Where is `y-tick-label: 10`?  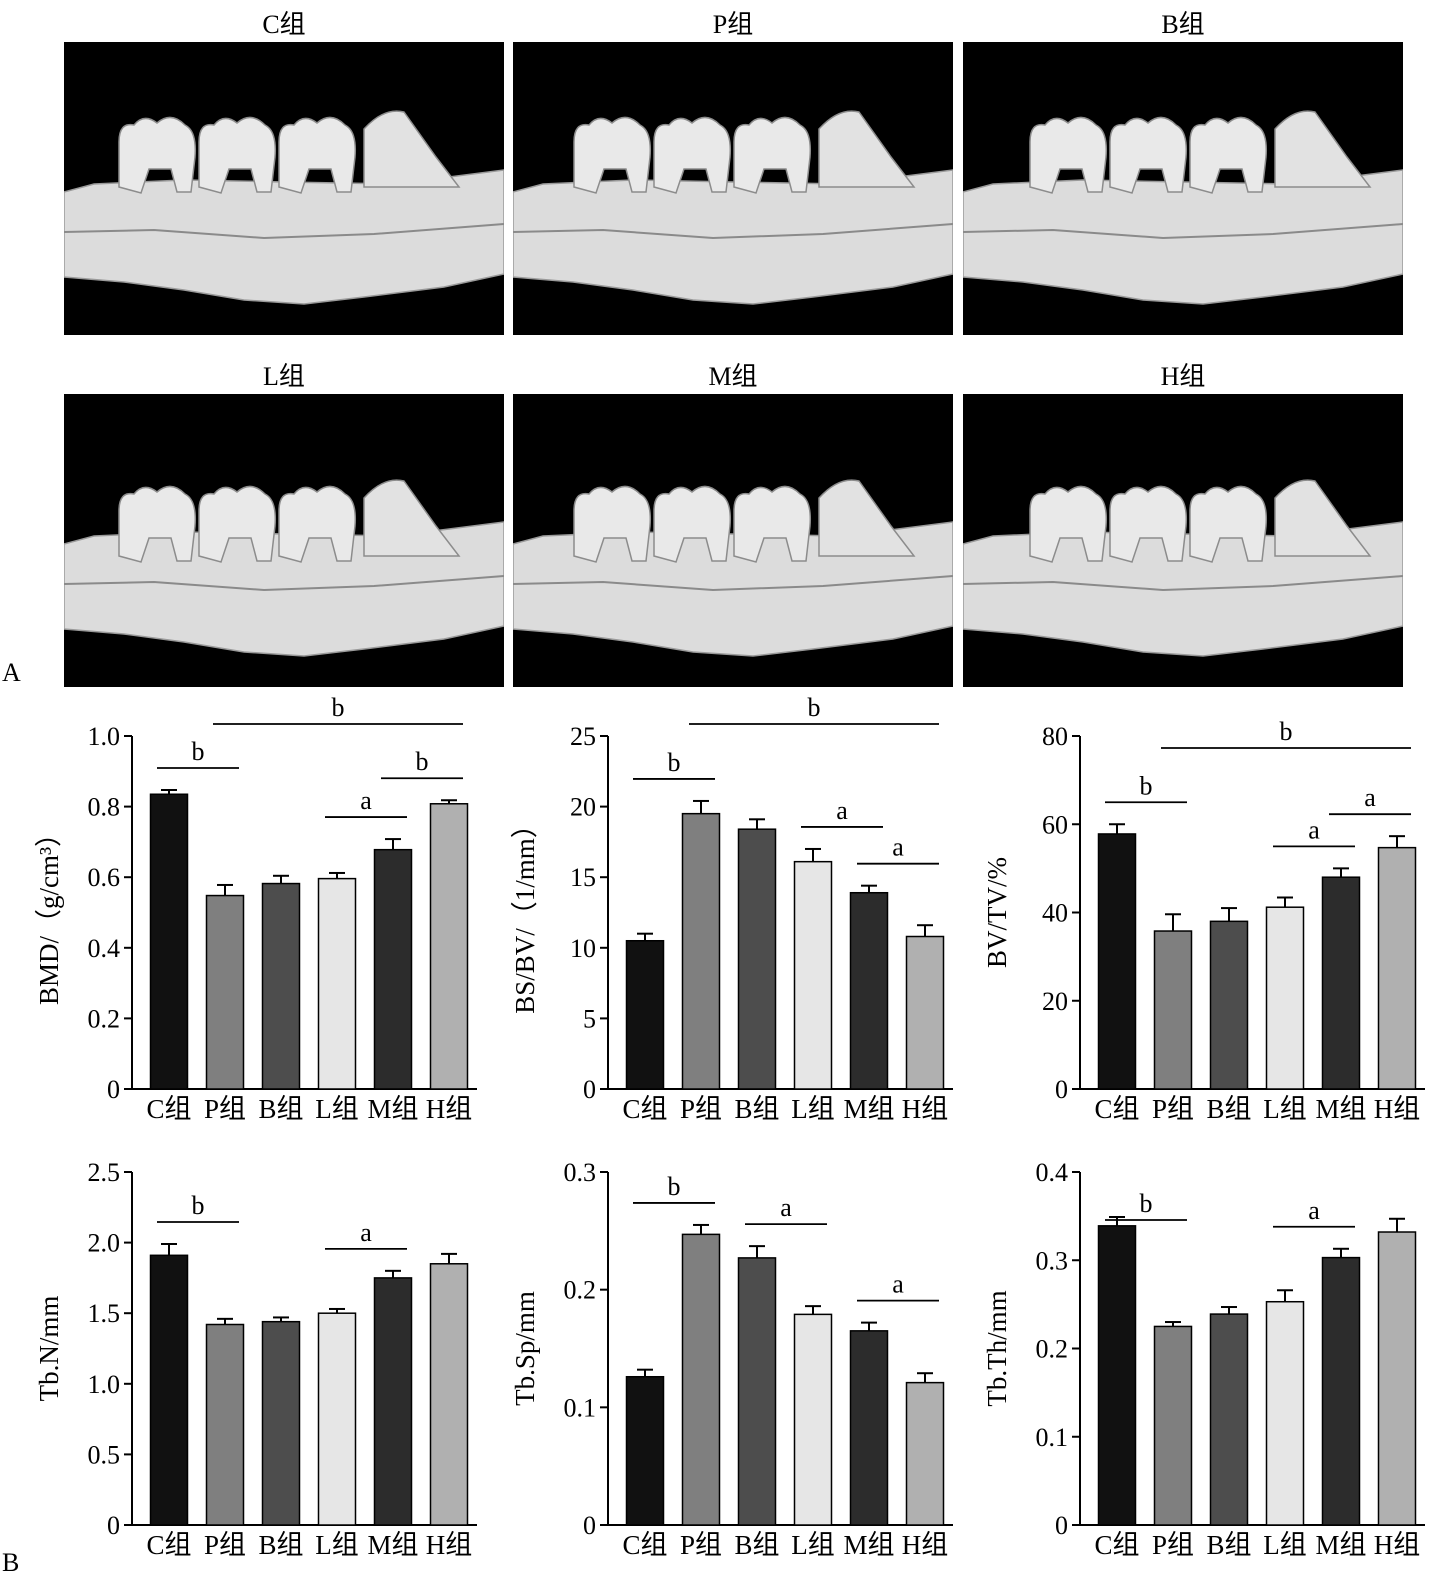 y-tick-label: 10 is located at coordinates (583, 948).